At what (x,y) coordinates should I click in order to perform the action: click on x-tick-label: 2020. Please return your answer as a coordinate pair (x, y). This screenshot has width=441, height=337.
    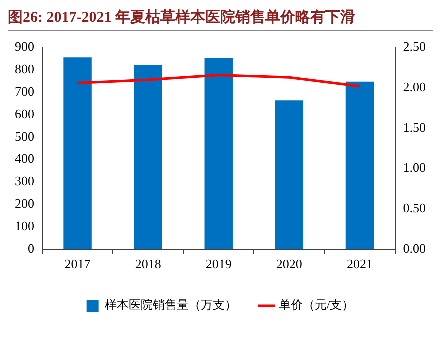
    Looking at the image, I should click on (289, 264).